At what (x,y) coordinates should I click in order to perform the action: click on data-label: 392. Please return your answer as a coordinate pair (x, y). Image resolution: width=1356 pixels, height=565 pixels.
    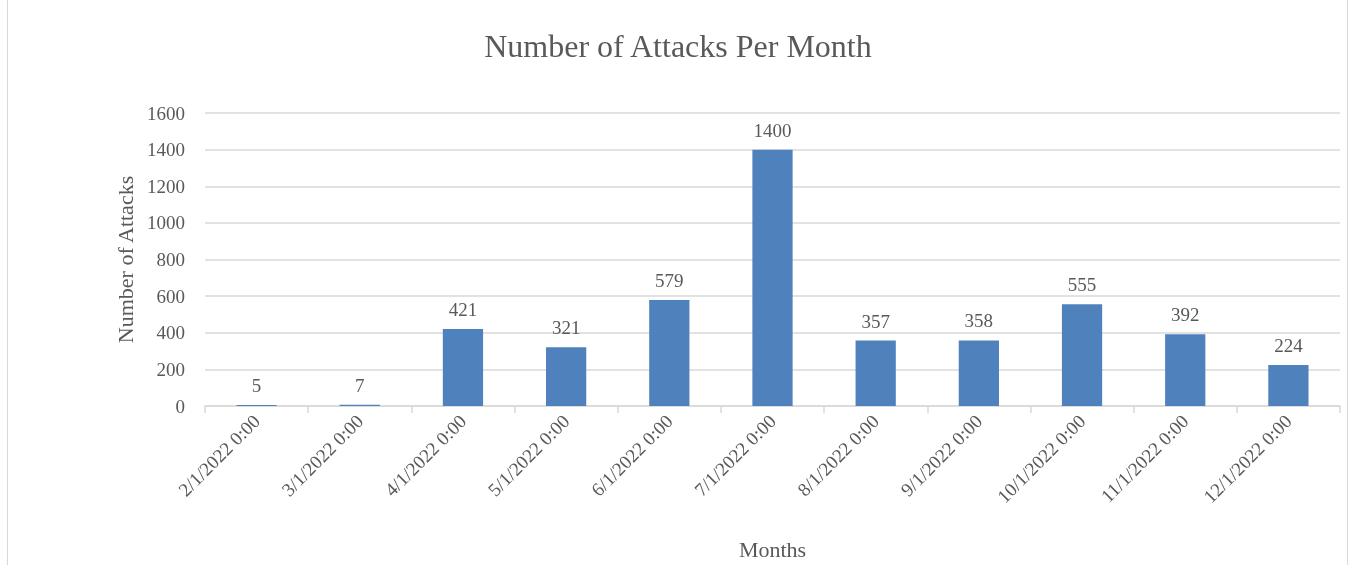
    Looking at the image, I should click on (1185, 315).